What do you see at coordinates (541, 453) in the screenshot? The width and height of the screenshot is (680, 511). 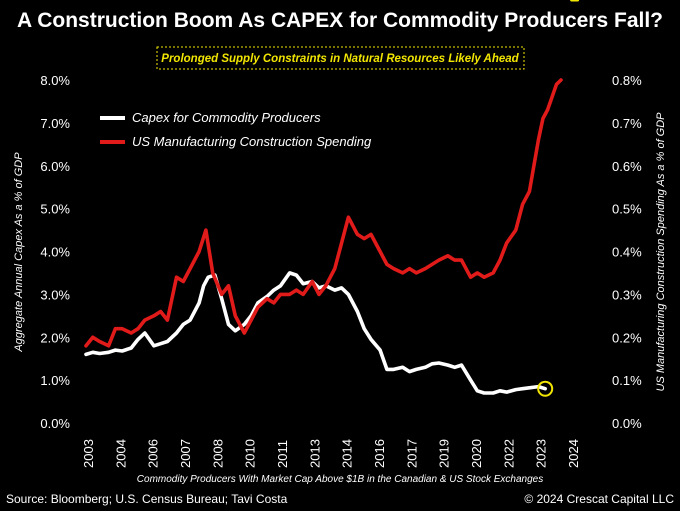 I see `x-tick-label: 2023` at bounding box center [541, 453].